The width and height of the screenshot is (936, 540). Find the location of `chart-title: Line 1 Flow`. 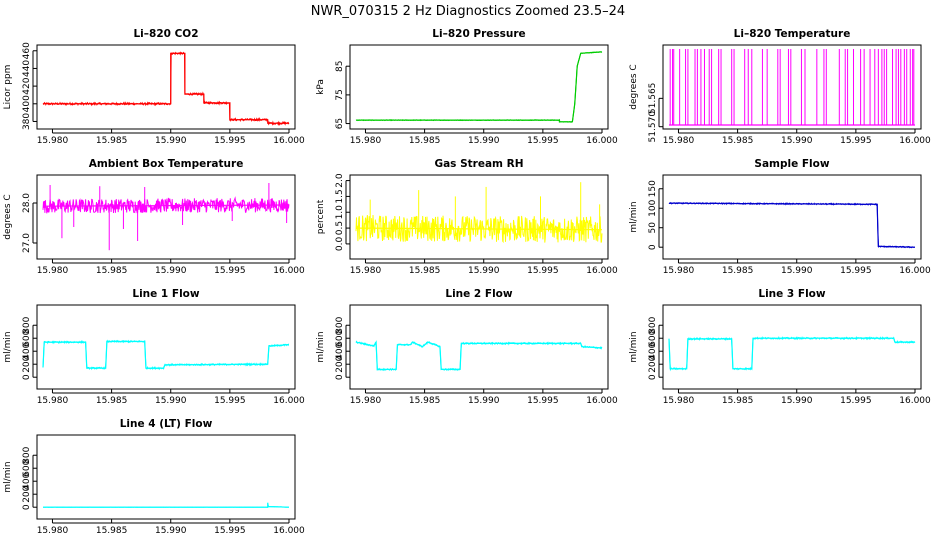

chart-title: Line 1 Flow is located at coordinates (165, 294).